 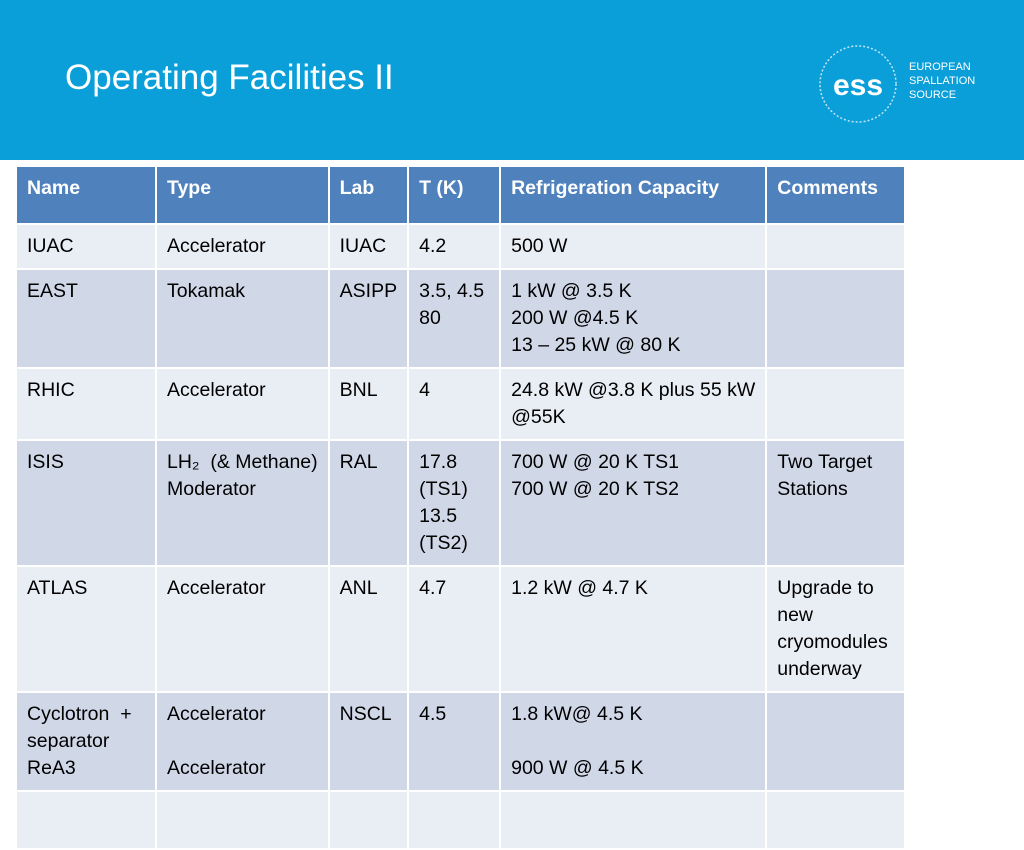 I want to click on cell-line: (TS2), so click(x=443, y=543).